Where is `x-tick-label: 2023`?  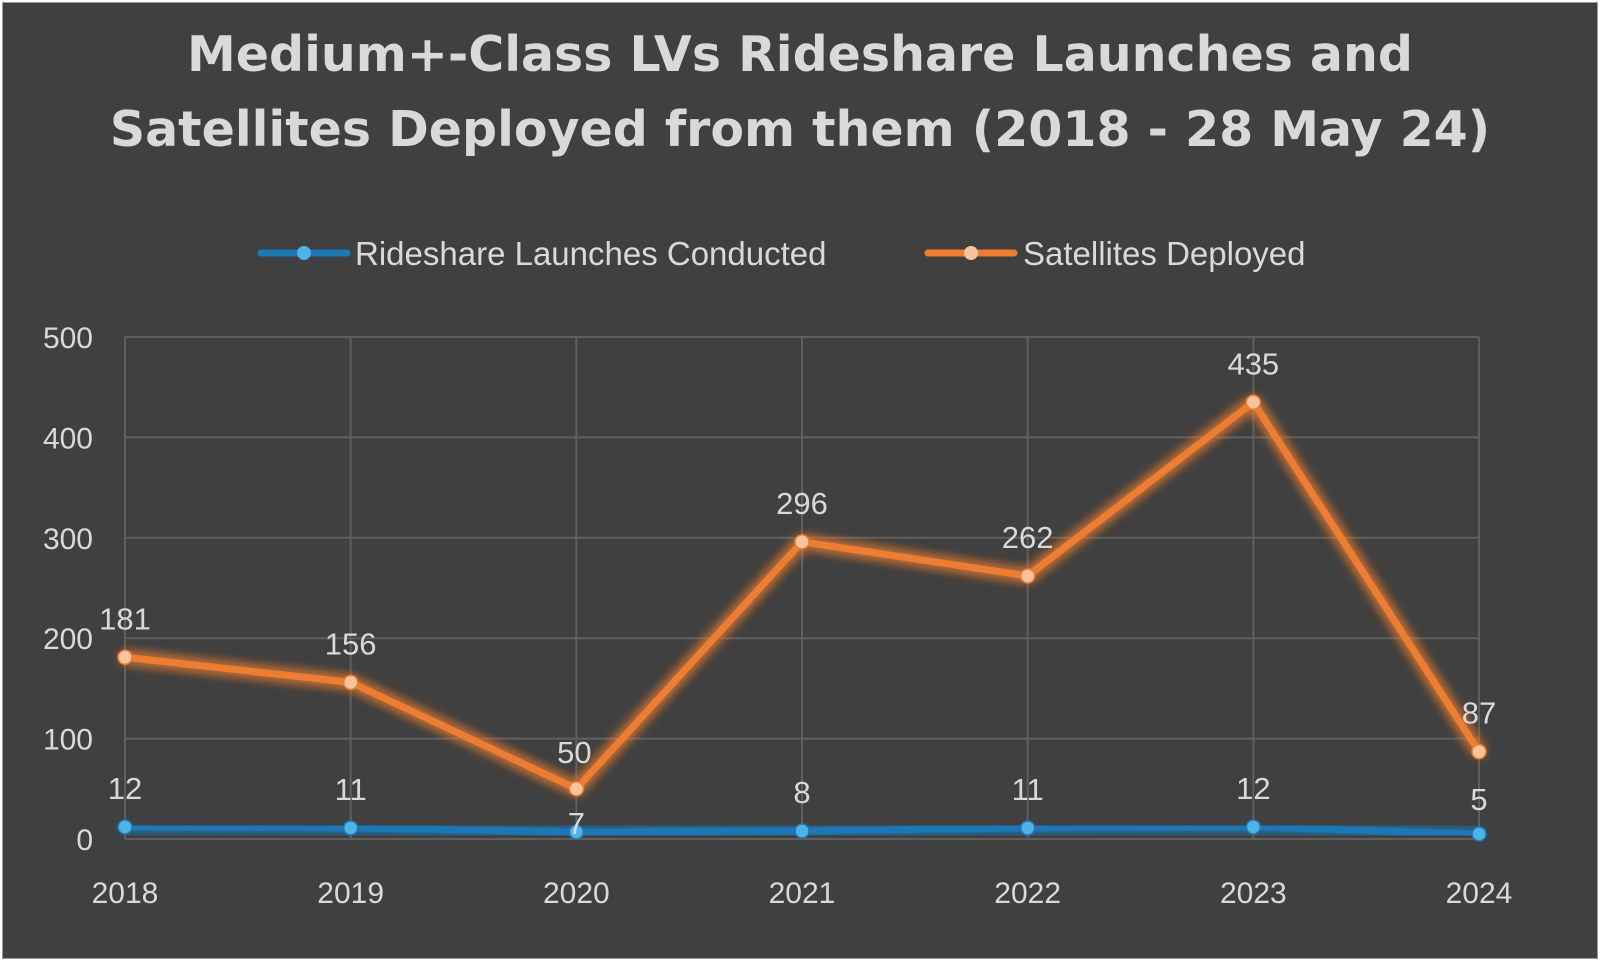 x-tick-label: 2023 is located at coordinates (1253, 893).